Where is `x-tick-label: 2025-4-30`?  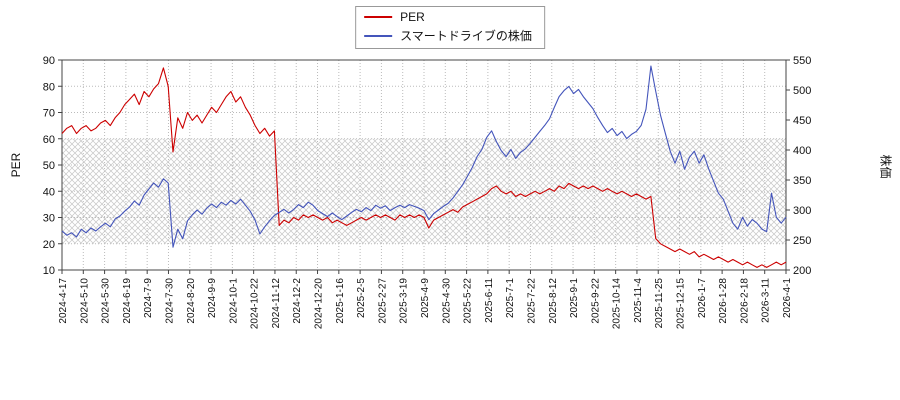 x-tick-label: 2025-4-30 is located at coordinates (446, 301).